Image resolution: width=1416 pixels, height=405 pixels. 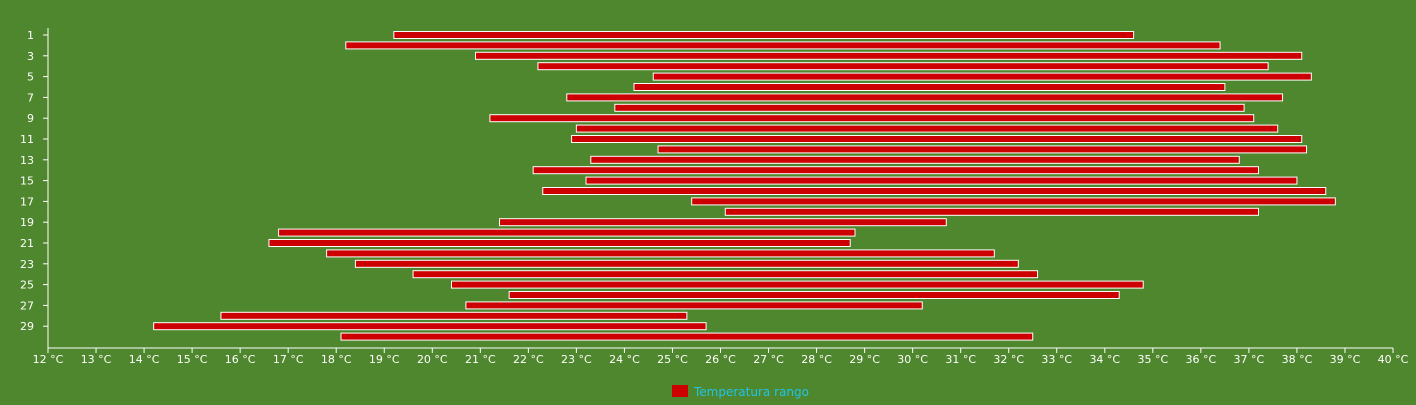 I want to click on y-tick-label: 13, so click(x=27, y=160).